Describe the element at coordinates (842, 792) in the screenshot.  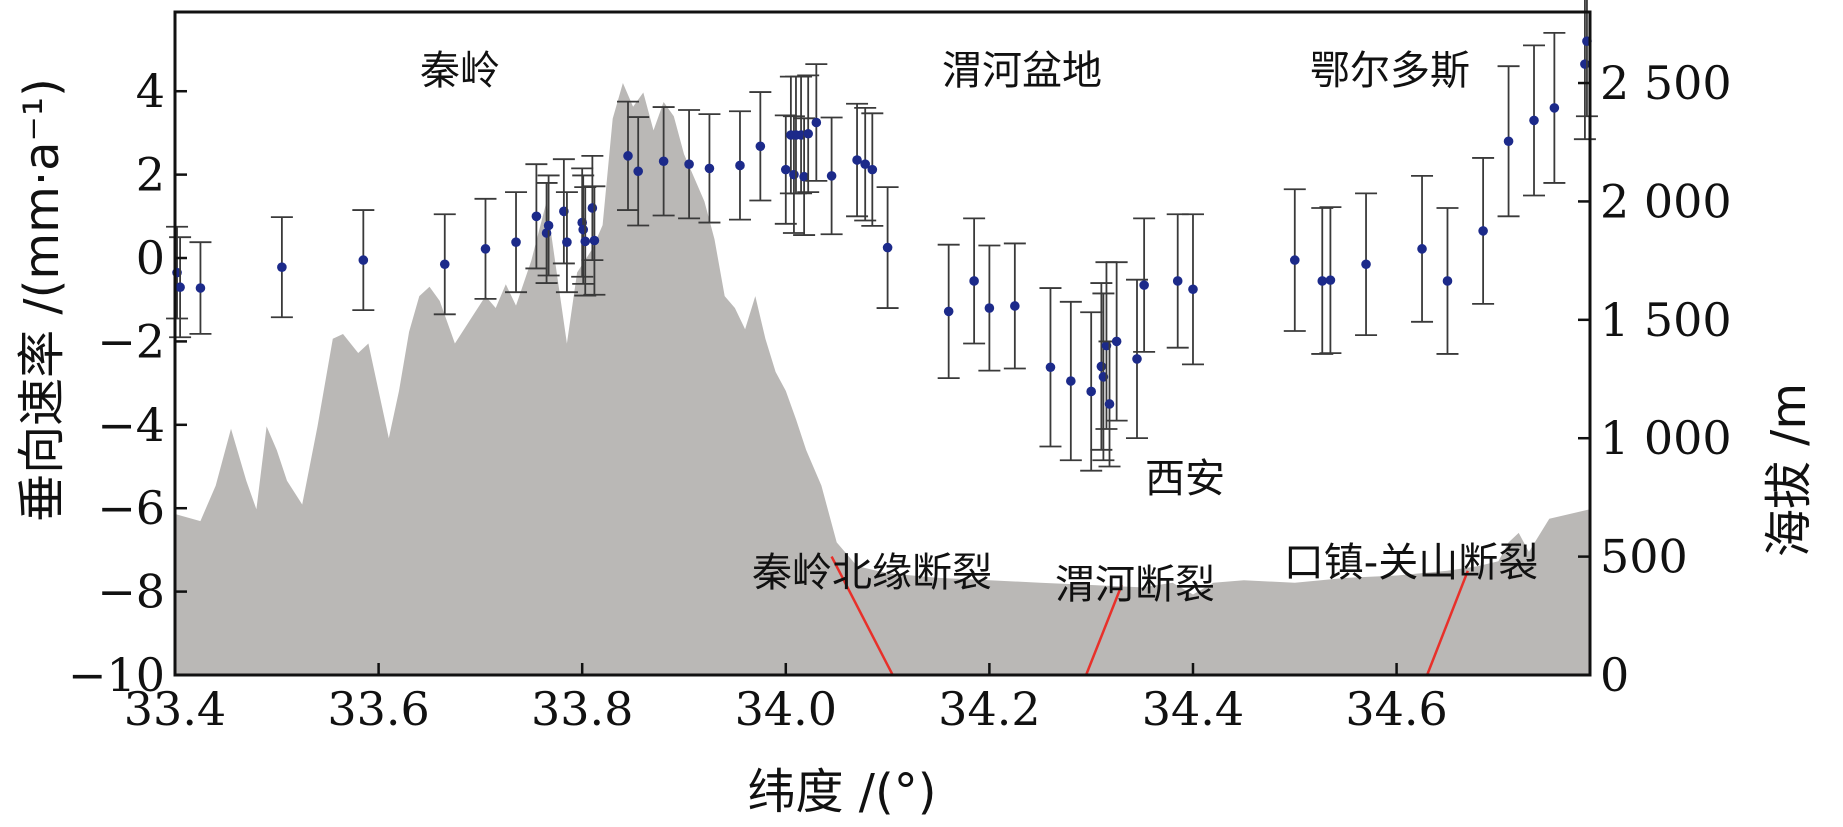
I see `x-axis-title: 纬度 /(°)` at that location.